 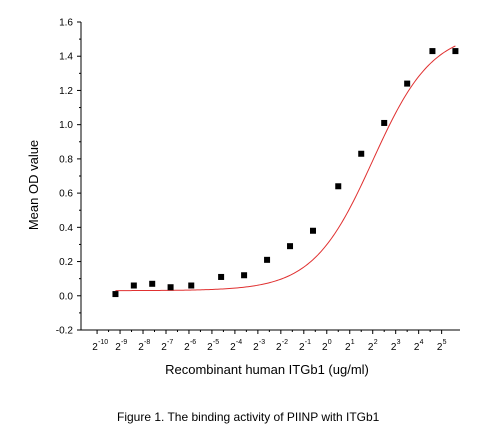 What do you see at coordinates (147, 342) in the screenshot?
I see `x-tick-label-exponent: -8` at bounding box center [147, 342].